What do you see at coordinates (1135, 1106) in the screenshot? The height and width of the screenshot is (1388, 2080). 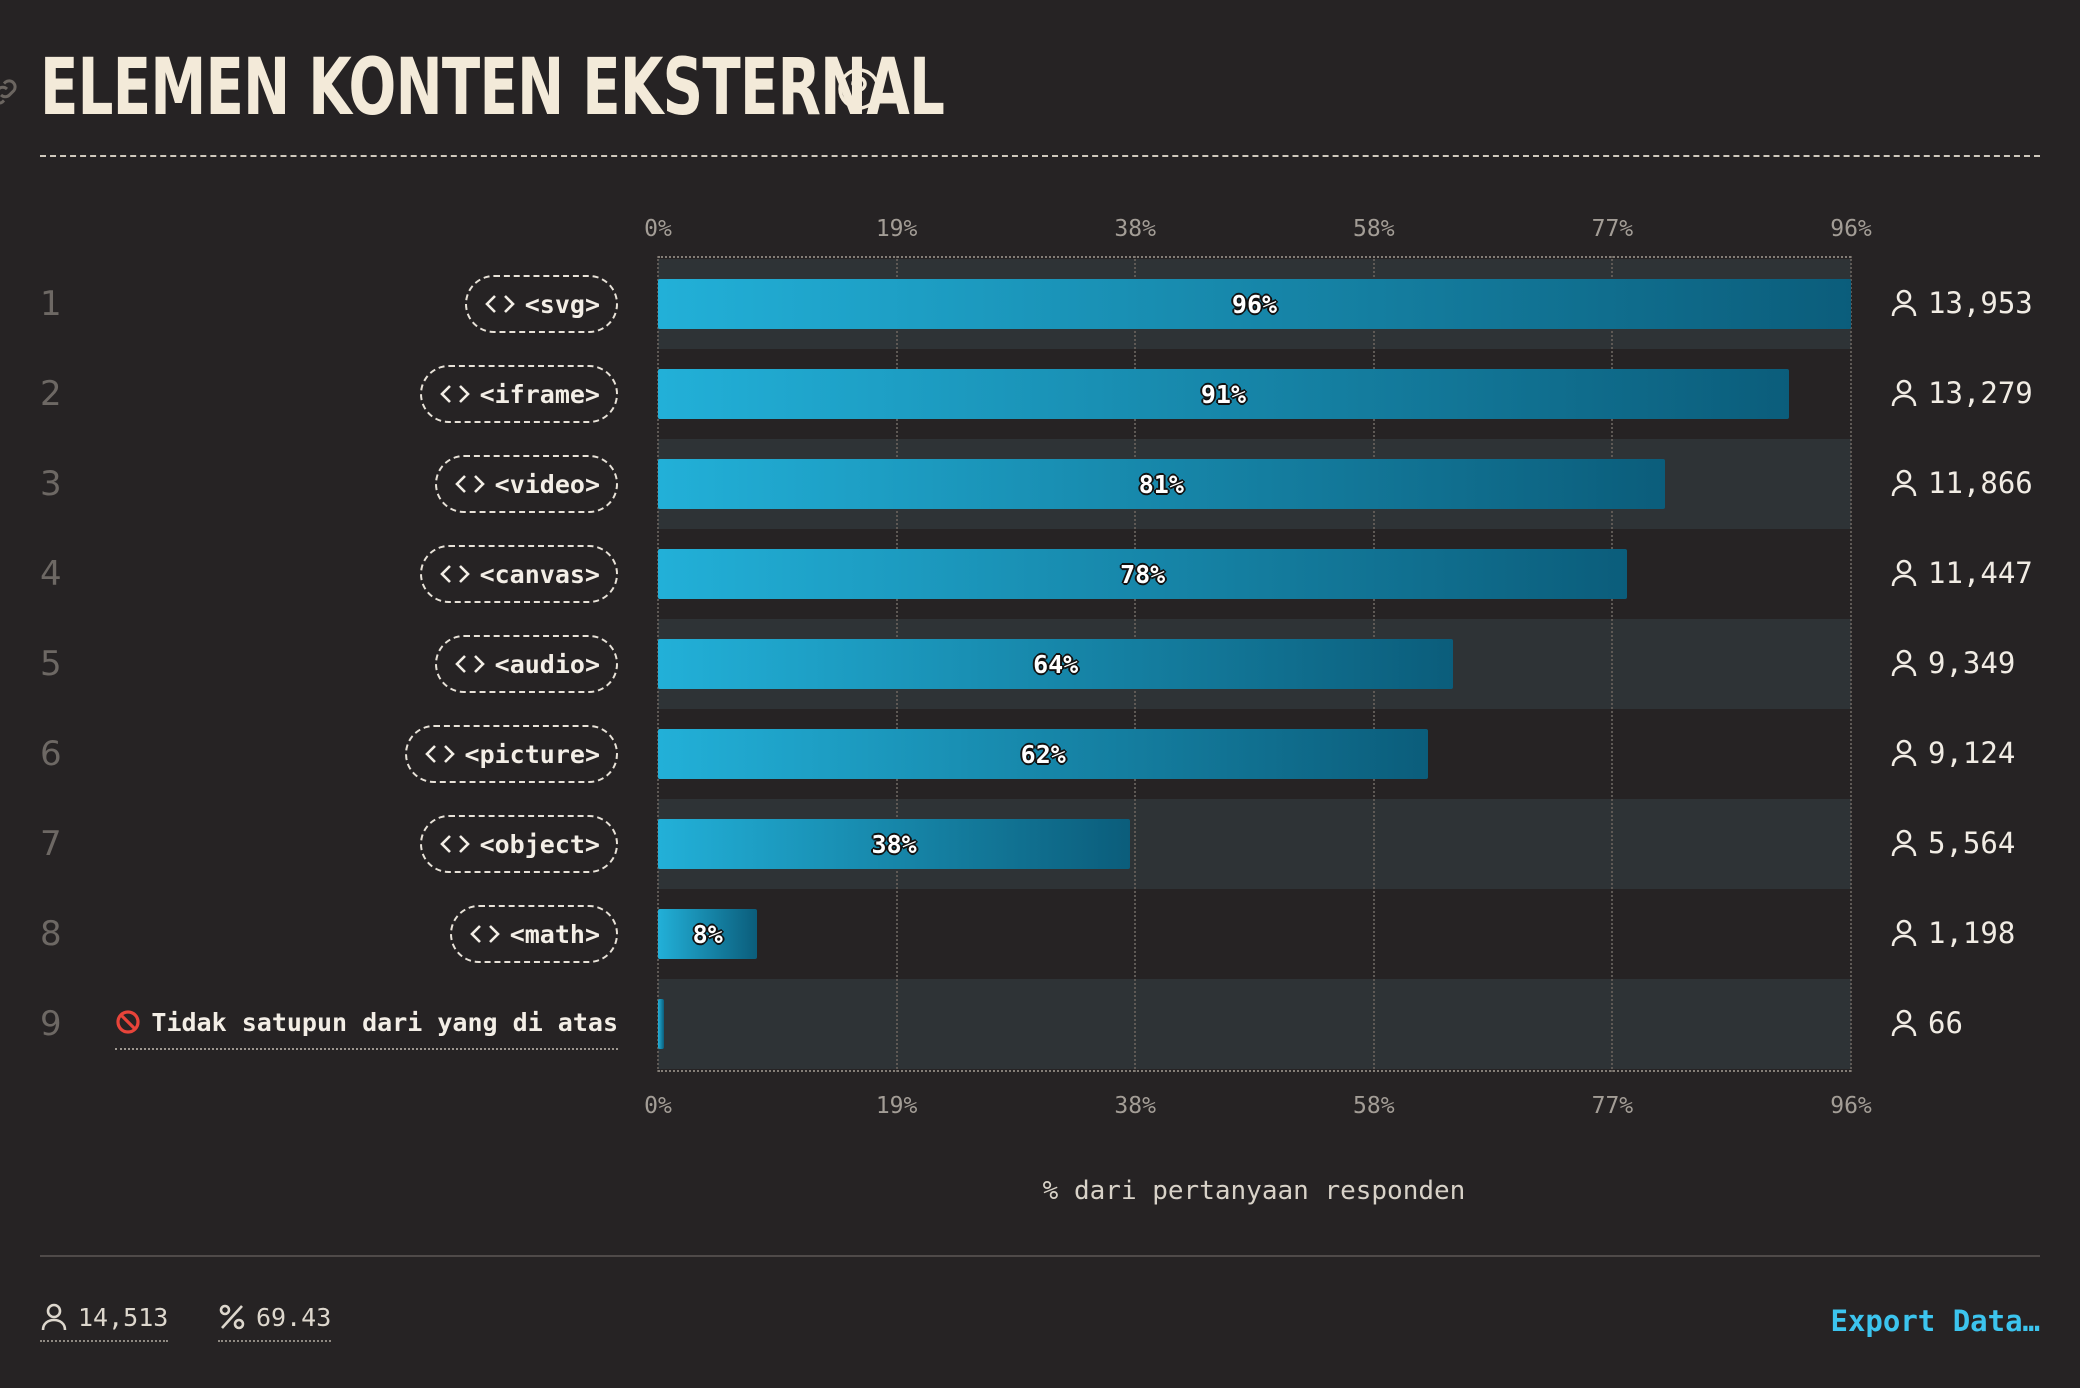 I see `x-tick-label-bottom: 38%` at bounding box center [1135, 1106].